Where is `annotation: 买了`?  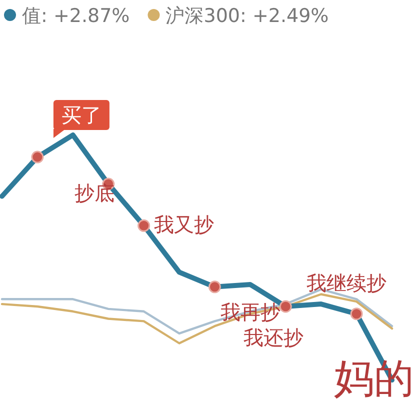 annotation: 买了 is located at coordinates (70, 132).